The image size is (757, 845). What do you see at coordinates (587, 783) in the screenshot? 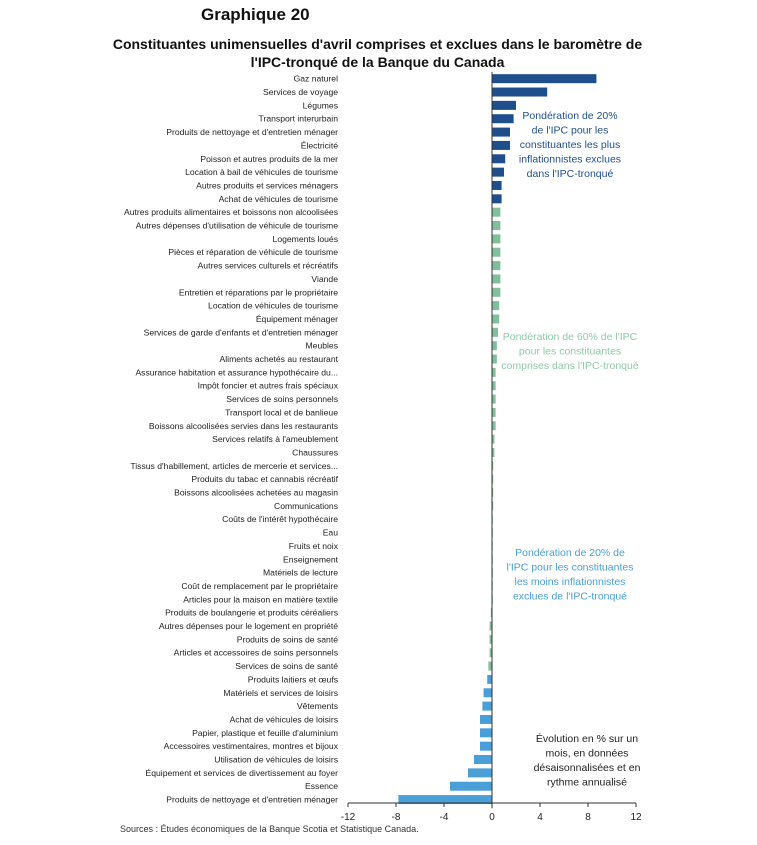
I see `annotation-line: rythme annualisé` at bounding box center [587, 783].